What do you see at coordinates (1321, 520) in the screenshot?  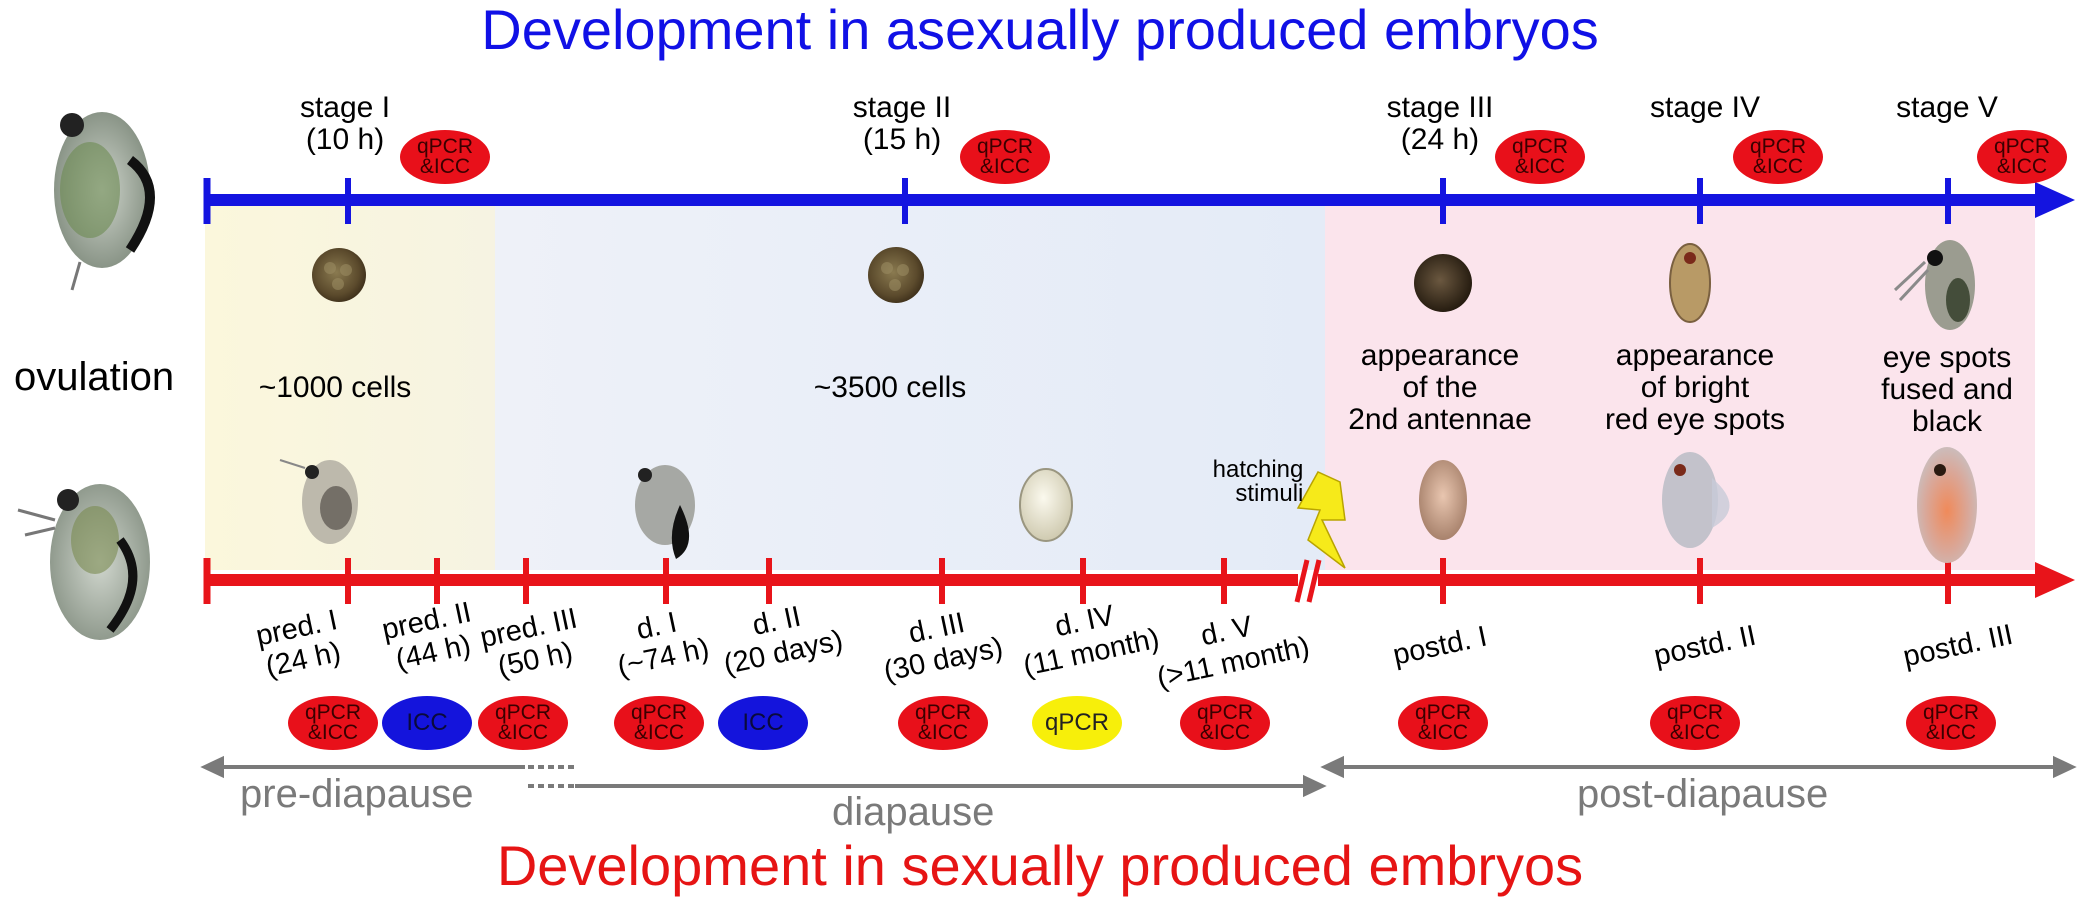 I see `lightning-bolt-icon` at bounding box center [1321, 520].